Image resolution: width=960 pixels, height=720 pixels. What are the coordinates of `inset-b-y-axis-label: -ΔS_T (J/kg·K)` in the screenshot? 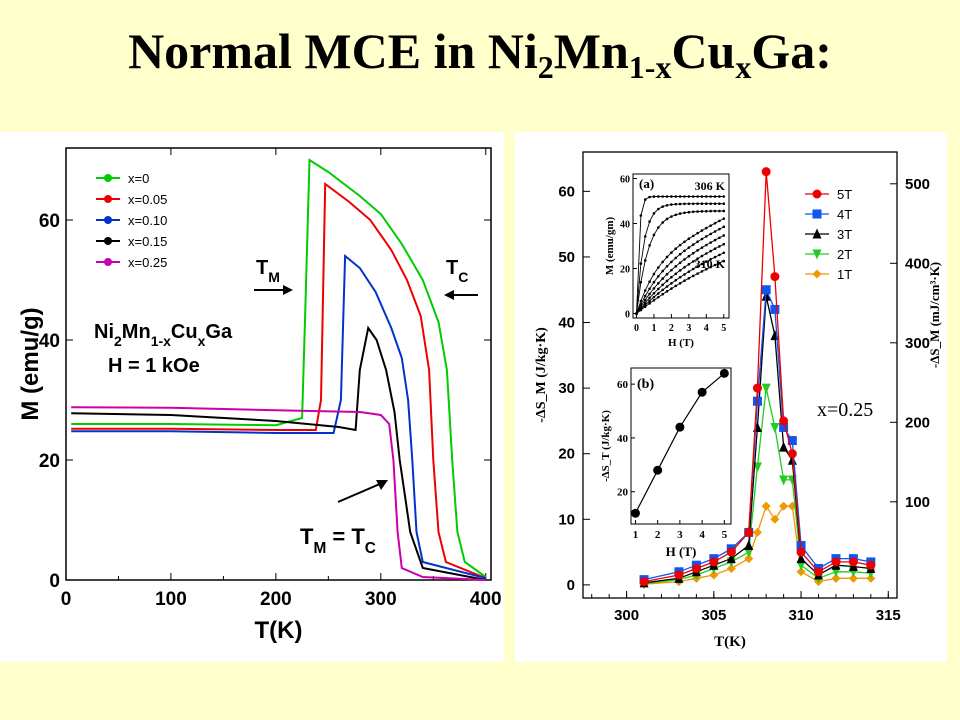 It's located at (606, 446).